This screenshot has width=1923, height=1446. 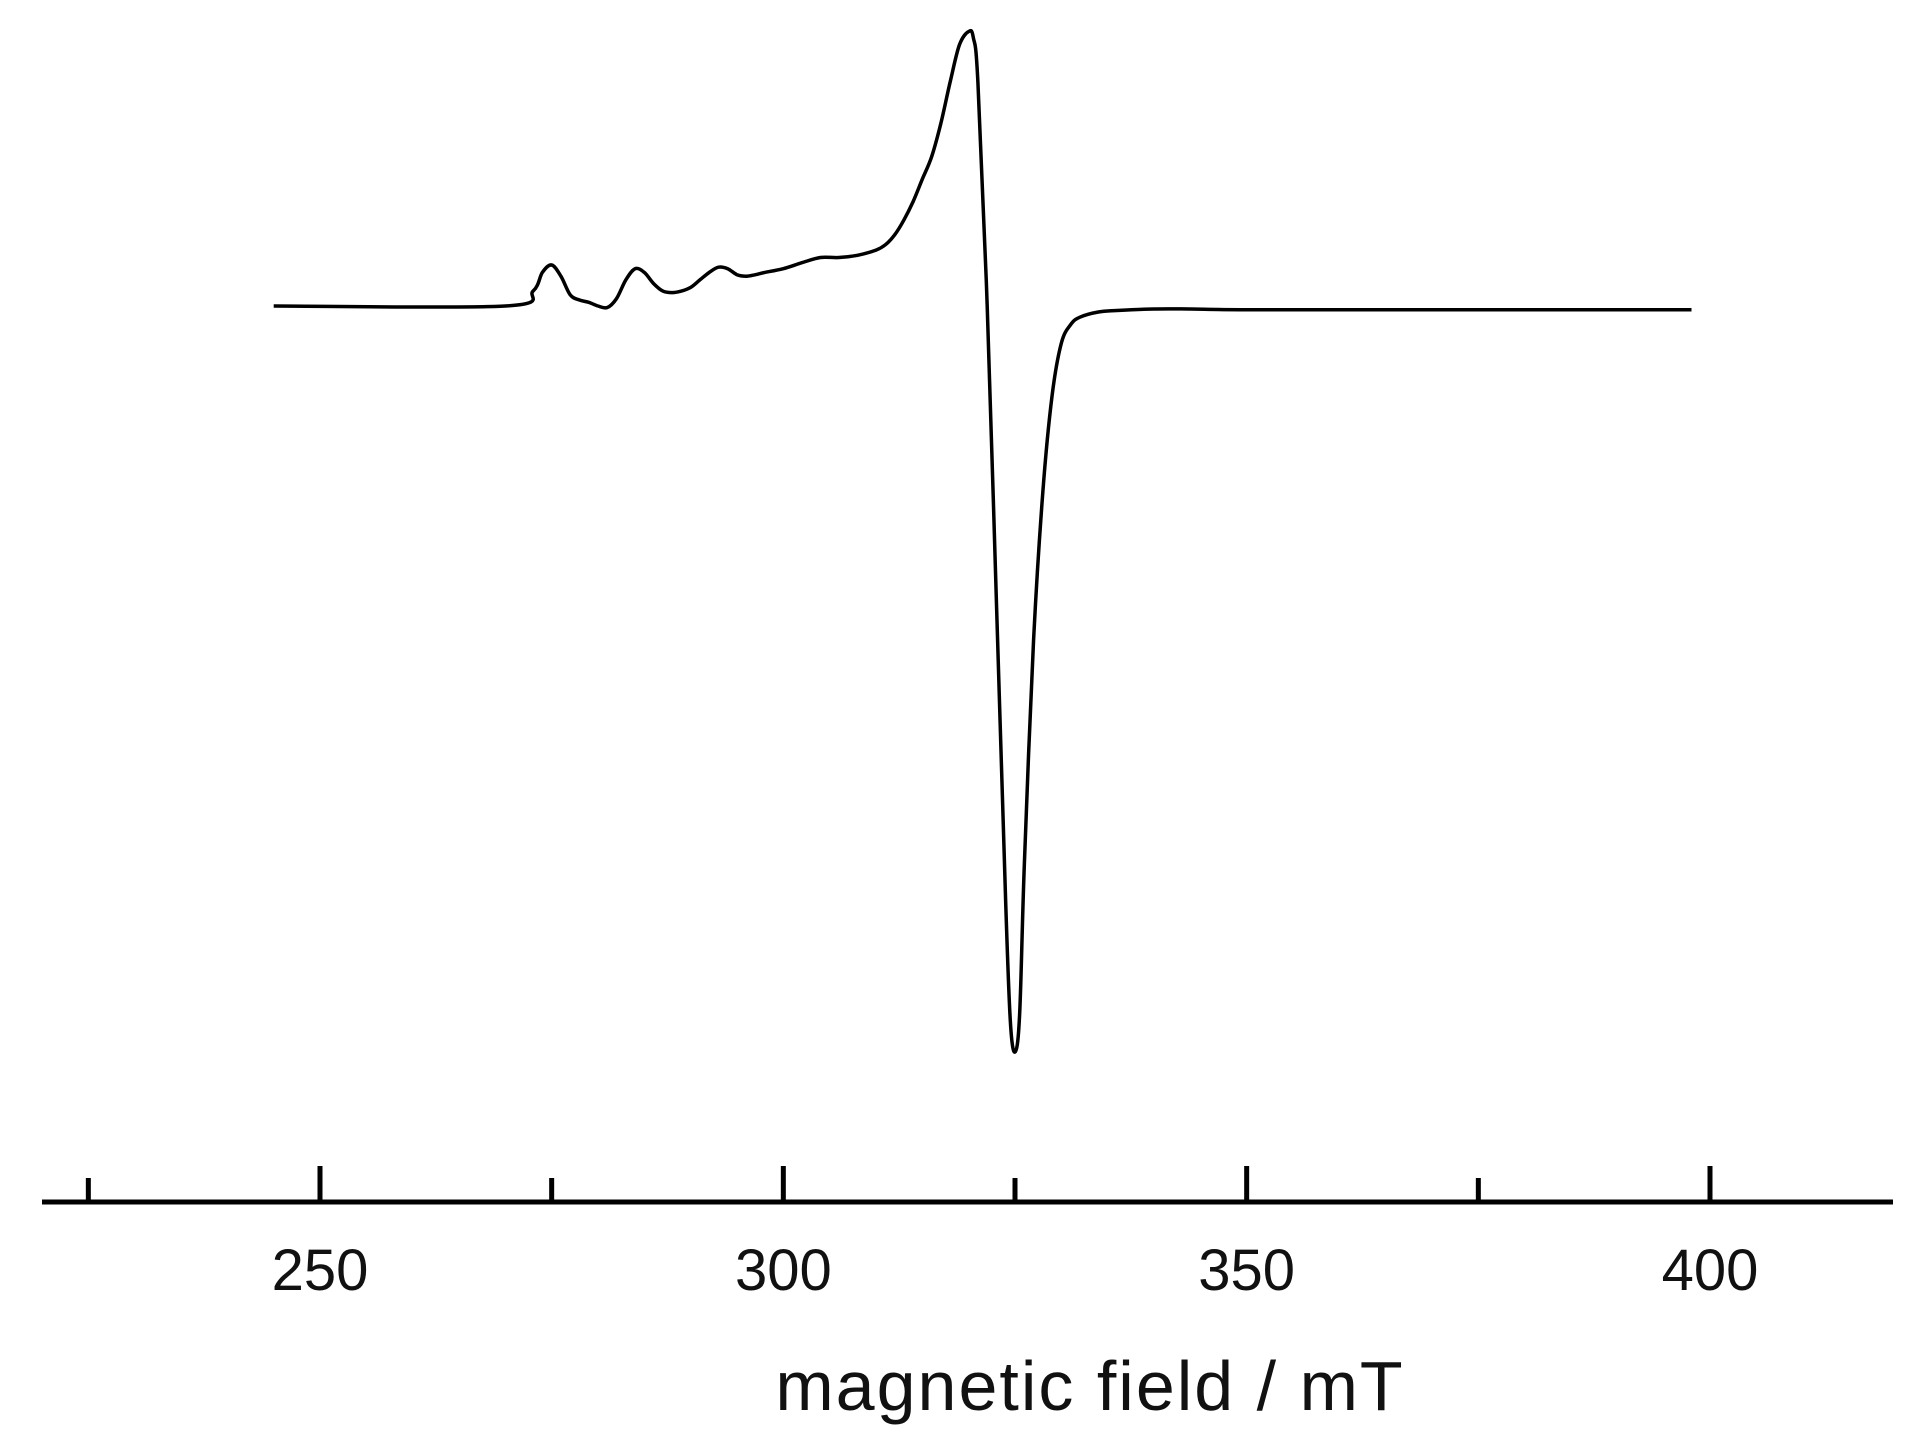 What do you see at coordinates (1710, 1270) in the screenshot?
I see `x-tick-label: 400` at bounding box center [1710, 1270].